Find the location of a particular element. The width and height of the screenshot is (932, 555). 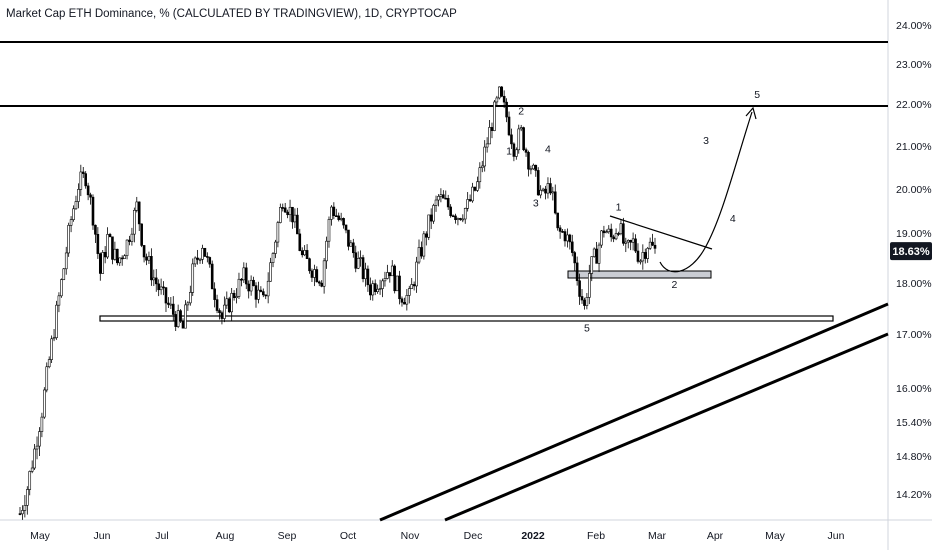

y-tick-label: 22.00% is located at coordinates (914, 105).